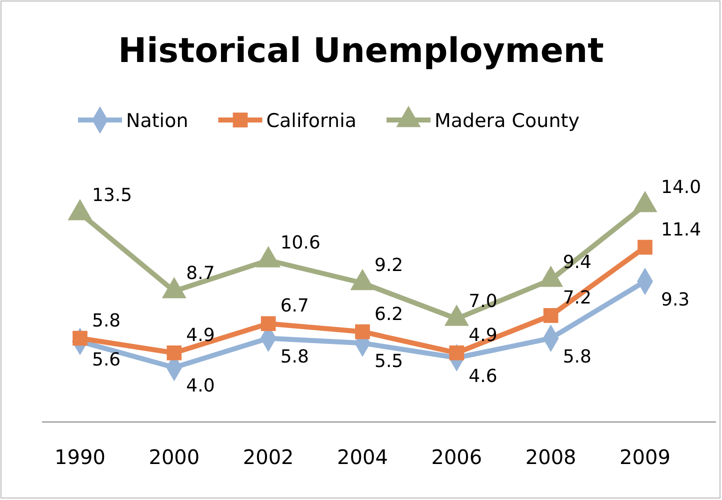 This screenshot has width=722, height=500. Describe the element at coordinates (675, 299) in the screenshot. I see `data-label: 9.3` at that location.